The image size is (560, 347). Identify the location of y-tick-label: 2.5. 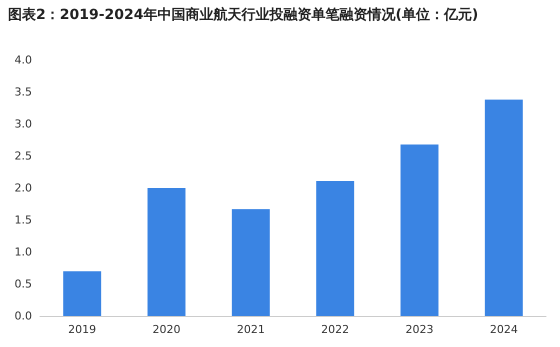
(23, 156).